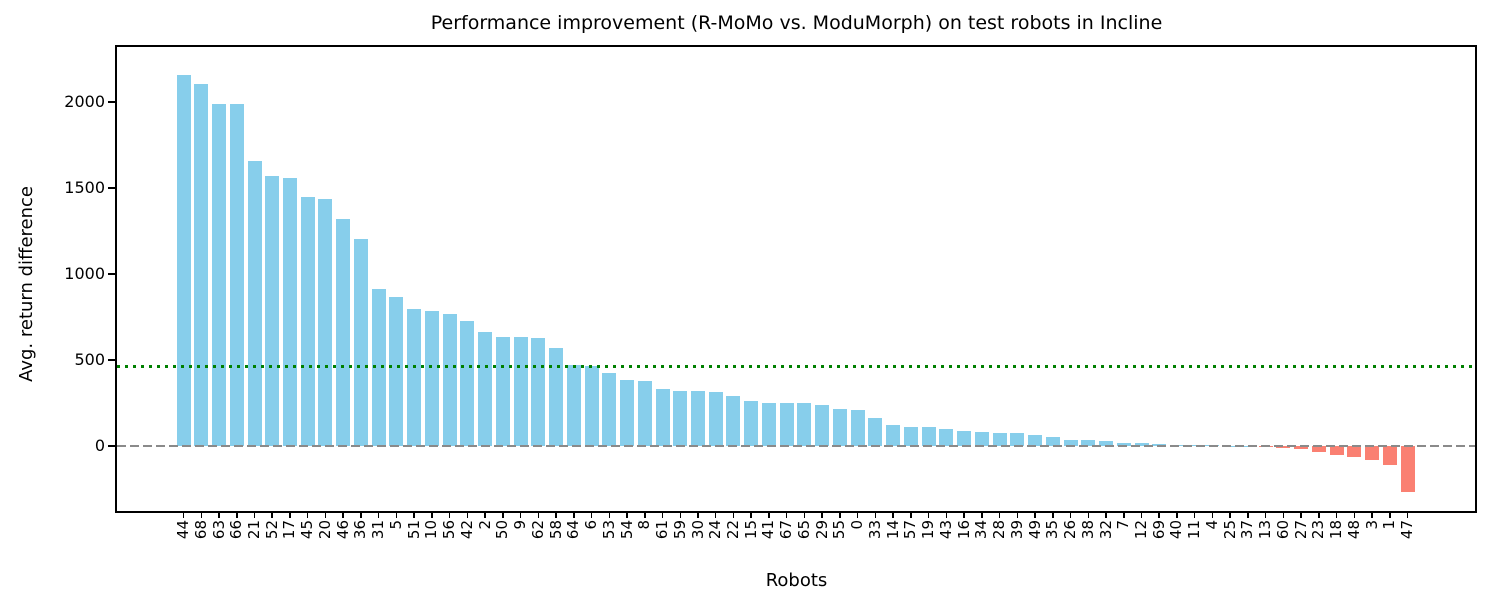  Describe the element at coordinates (254, 530) in the screenshot. I see `x-tick-label: 21` at that location.